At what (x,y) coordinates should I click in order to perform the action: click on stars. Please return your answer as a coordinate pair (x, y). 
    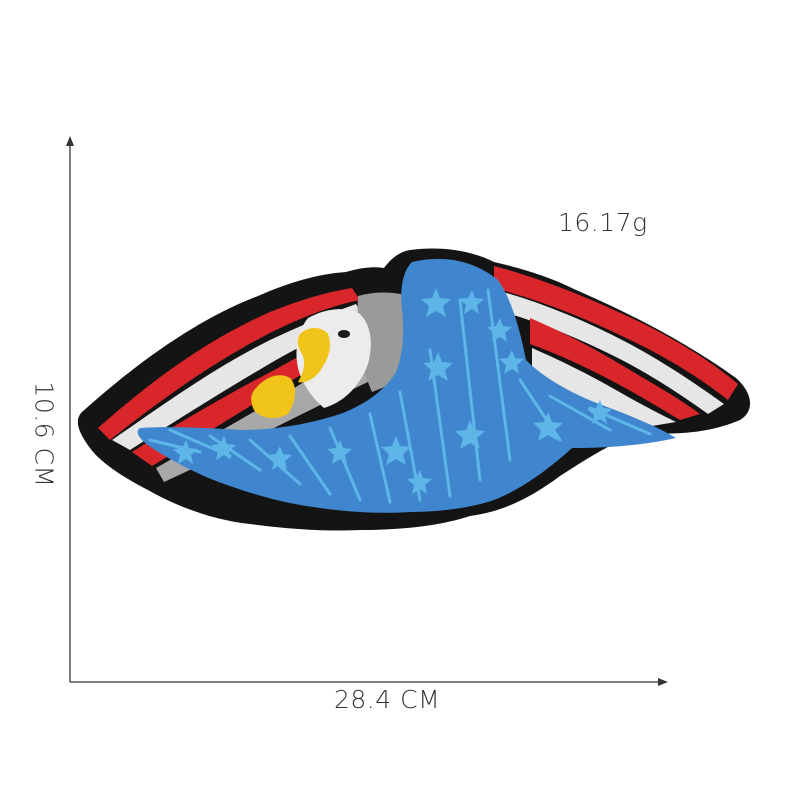
    Looking at the image, I should click on (392, 391).